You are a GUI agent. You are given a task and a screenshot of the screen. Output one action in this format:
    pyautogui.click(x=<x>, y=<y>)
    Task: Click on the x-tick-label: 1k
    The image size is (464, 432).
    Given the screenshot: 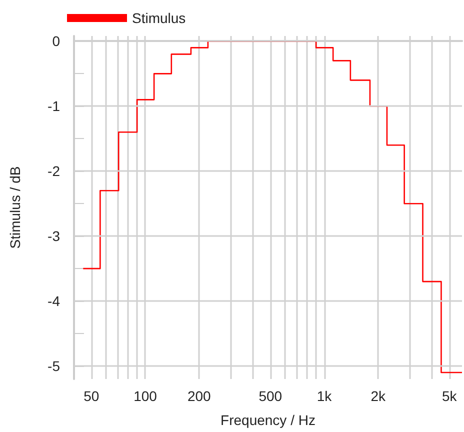 What is the action you would take?
    pyautogui.click(x=324, y=396)
    